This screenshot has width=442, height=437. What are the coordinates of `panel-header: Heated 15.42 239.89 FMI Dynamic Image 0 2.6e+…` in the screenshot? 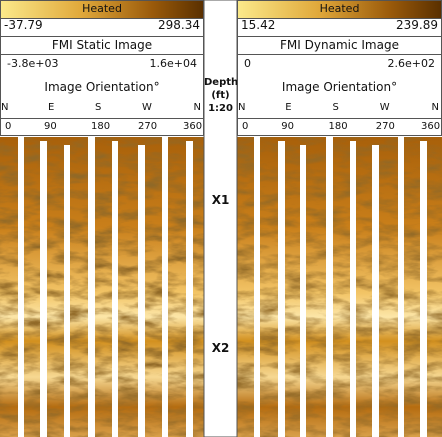 It's located at (339, 68).